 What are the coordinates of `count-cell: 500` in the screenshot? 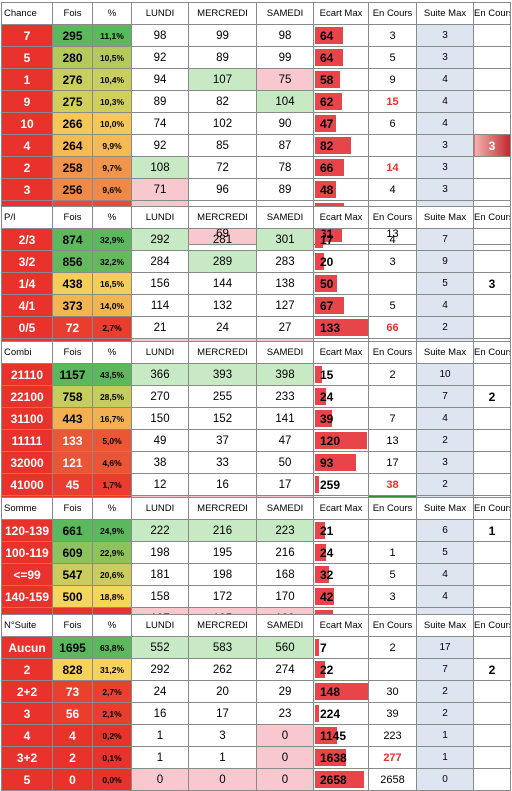 It's located at (72, 596).